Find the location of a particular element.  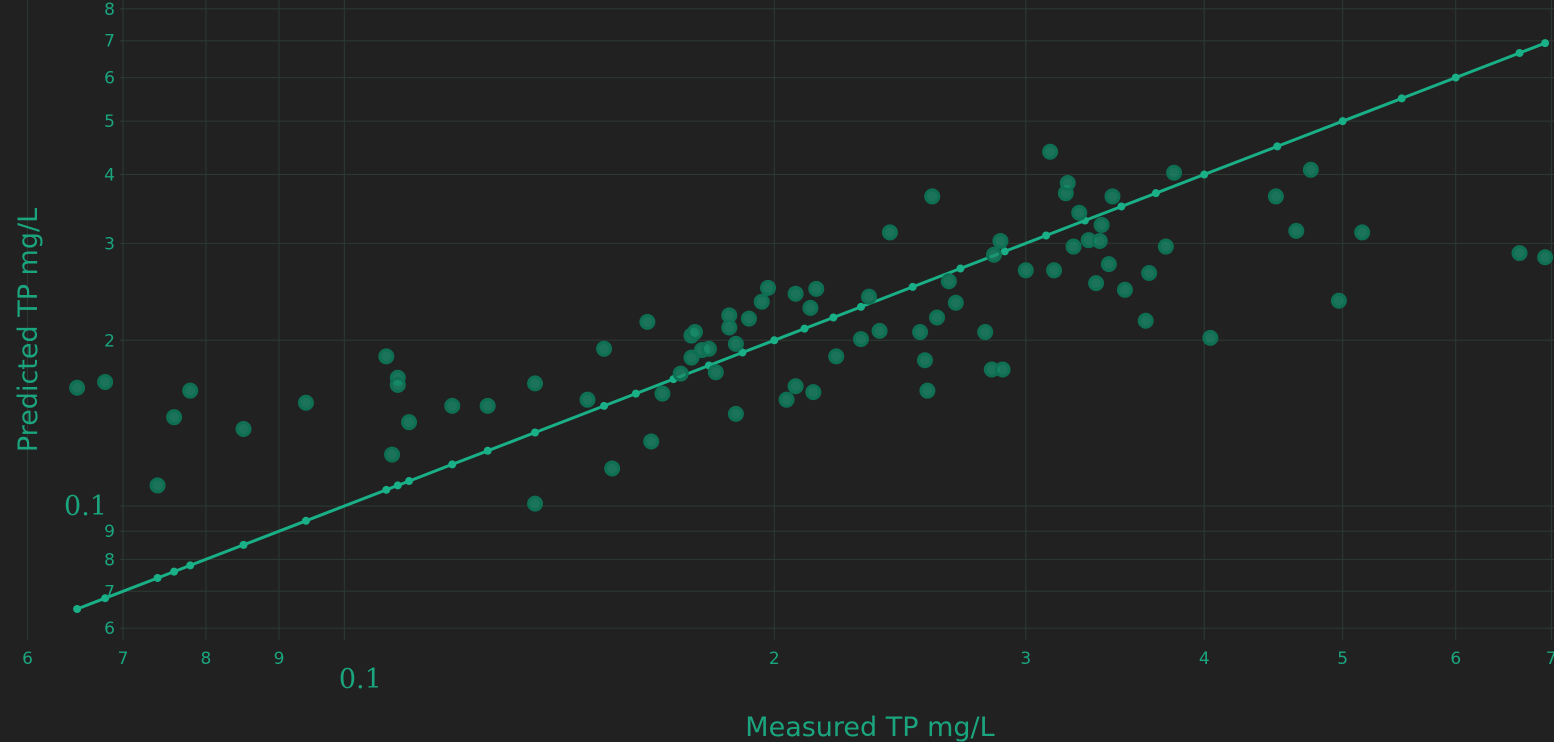

x-tick-label-9: 6 is located at coordinates (1455, 659).